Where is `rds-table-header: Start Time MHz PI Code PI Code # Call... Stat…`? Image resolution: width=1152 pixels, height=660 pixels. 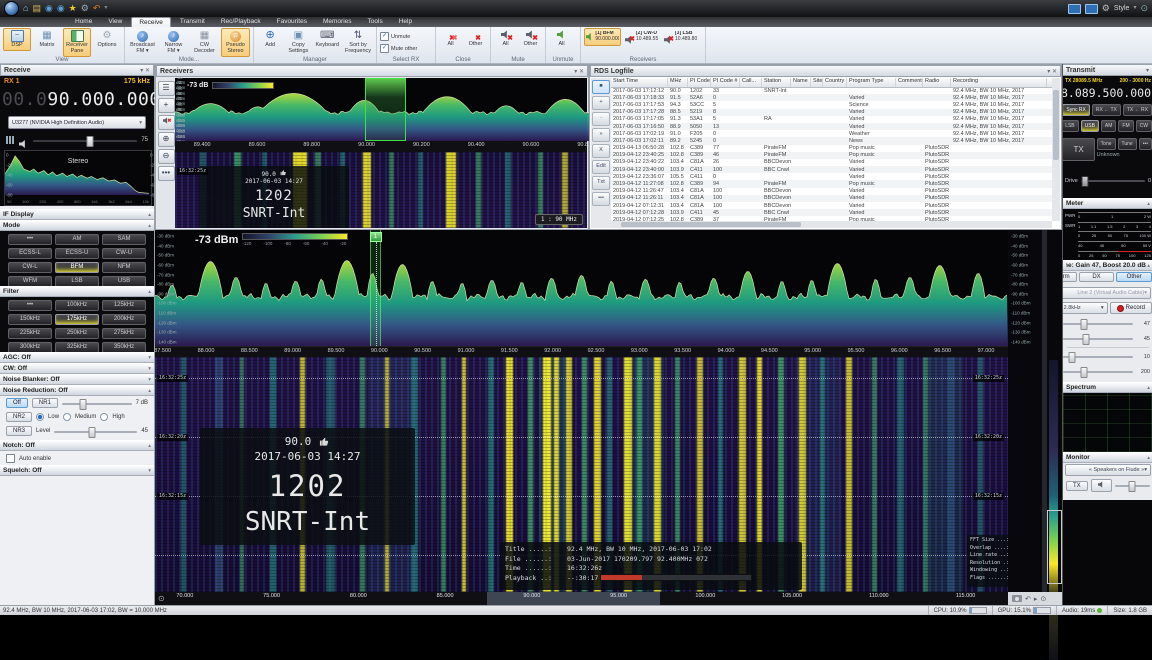 rds-table-header: Start Time MHz PI Code PI Code # Call... Stat… is located at coordinates (831, 83).